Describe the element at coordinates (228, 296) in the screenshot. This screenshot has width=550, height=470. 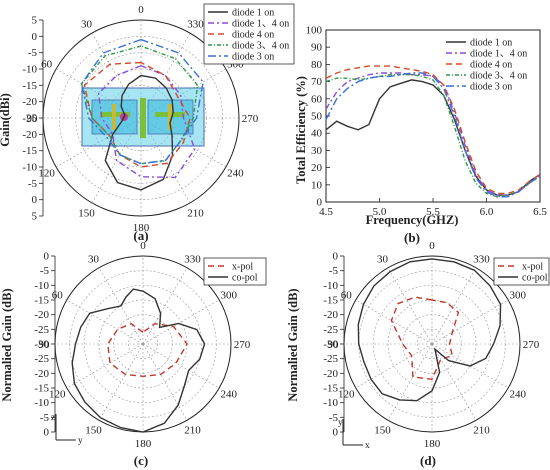
I see `angle-tick-label: 300` at that location.